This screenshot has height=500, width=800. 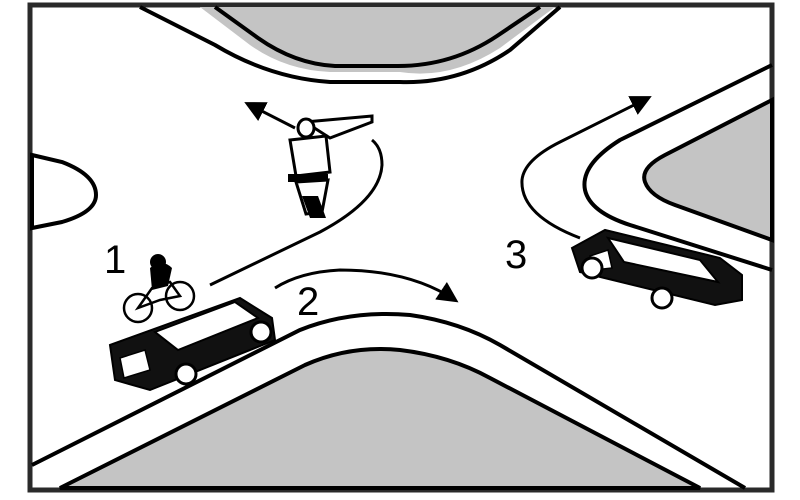 What do you see at coordinates (115, 260) in the screenshot?
I see `label-1: 1` at bounding box center [115, 260].